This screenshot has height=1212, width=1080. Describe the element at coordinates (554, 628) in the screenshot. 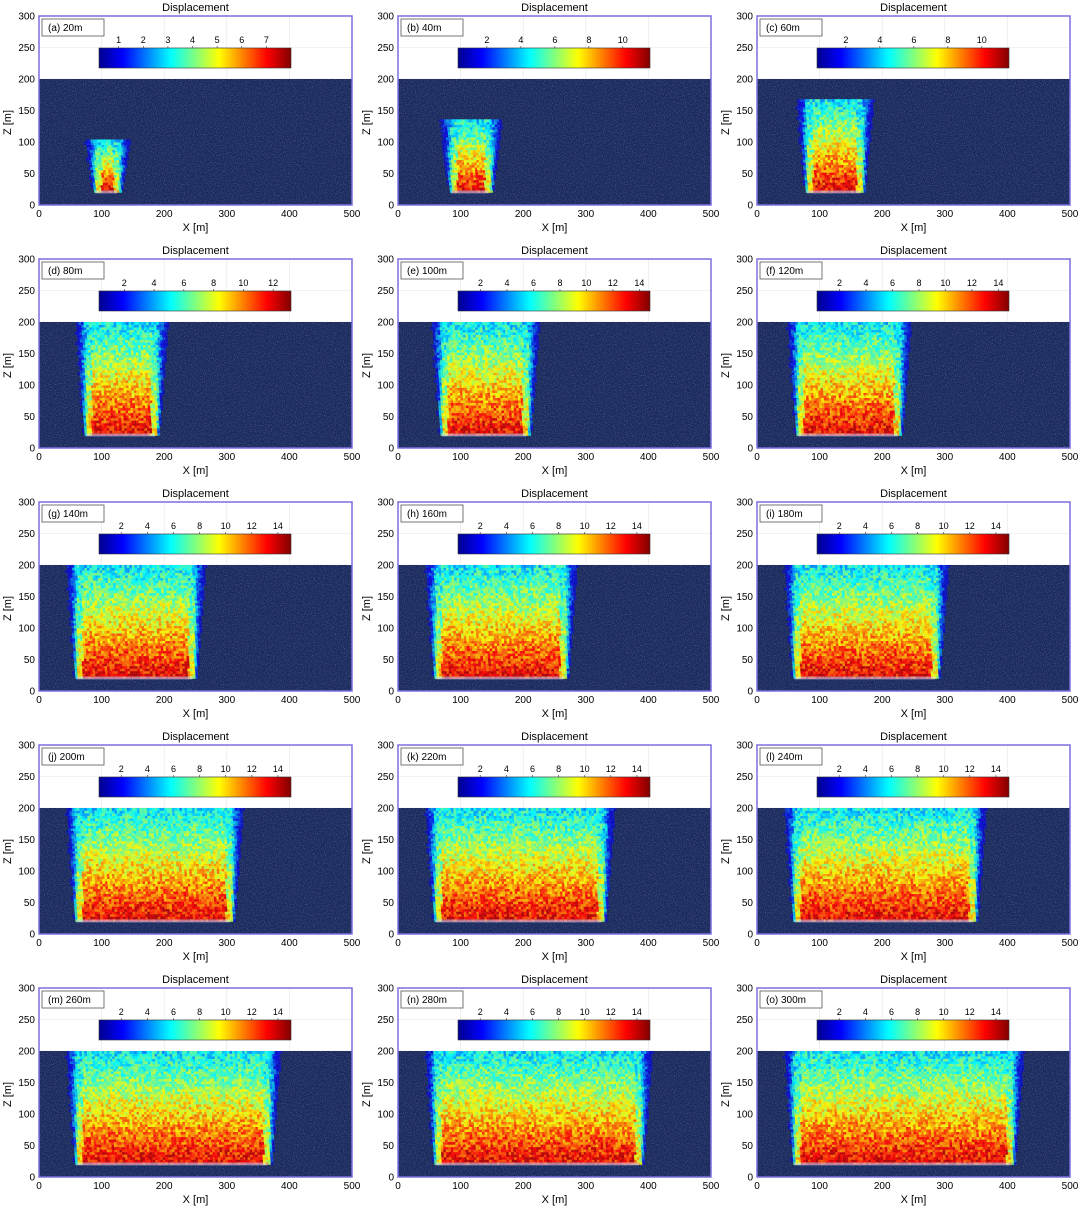

I see `particle-texture` at that location.